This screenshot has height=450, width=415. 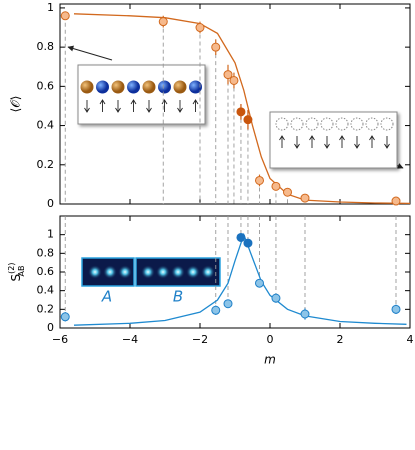 What do you see at coordinates (200, 339) in the screenshot?
I see `x-tick-label: −2` at bounding box center [200, 339].